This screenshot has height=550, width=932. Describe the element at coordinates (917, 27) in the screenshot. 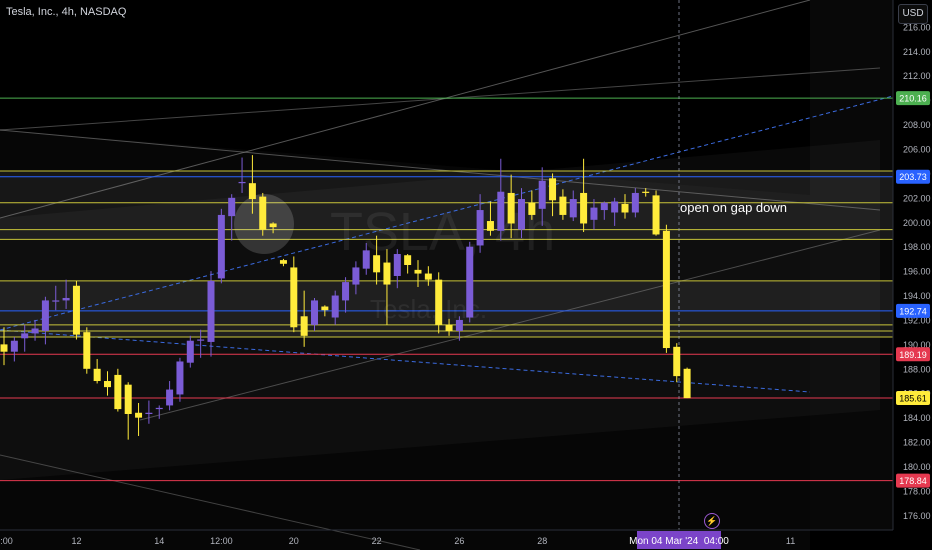

I see `y-tick-label: 216.00` at that location.